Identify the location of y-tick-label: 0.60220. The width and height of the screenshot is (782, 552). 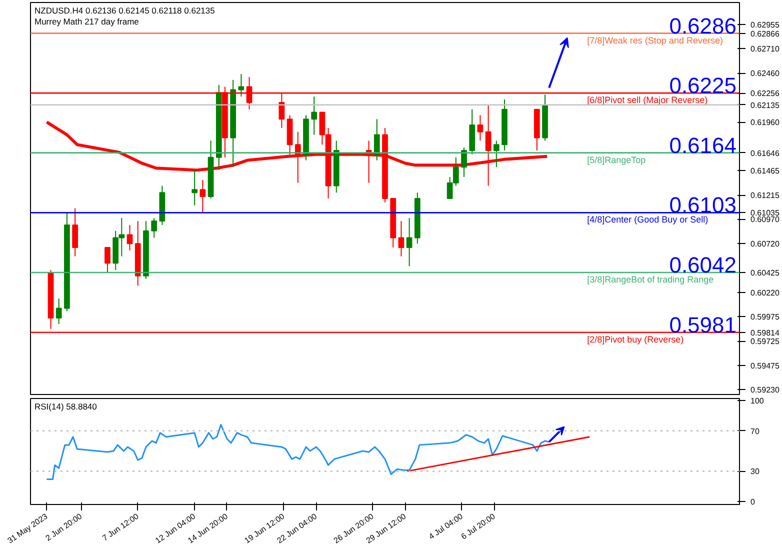
(765, 293).